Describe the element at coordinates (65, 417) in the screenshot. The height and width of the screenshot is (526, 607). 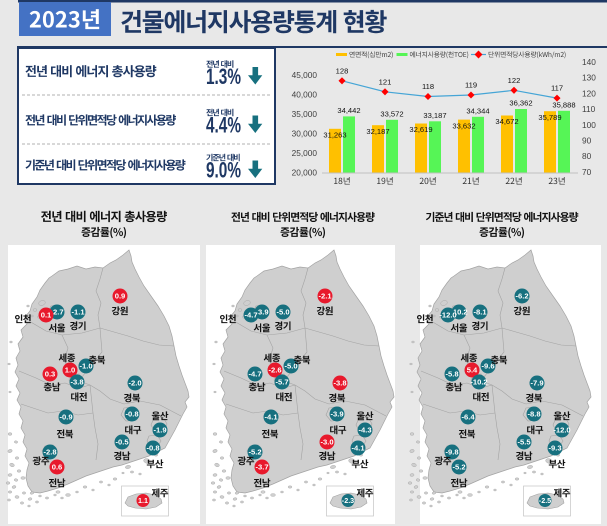
I see `svg-text: -0.9` at that location.